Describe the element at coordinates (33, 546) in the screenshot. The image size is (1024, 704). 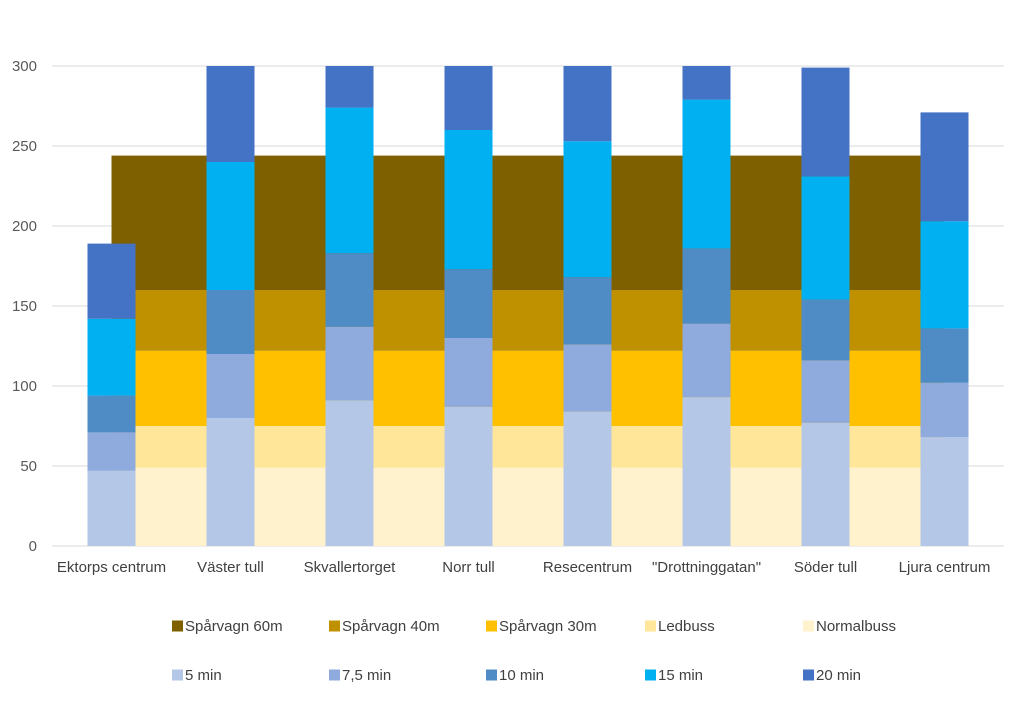
I see `y-tick-label: 0` at that location.